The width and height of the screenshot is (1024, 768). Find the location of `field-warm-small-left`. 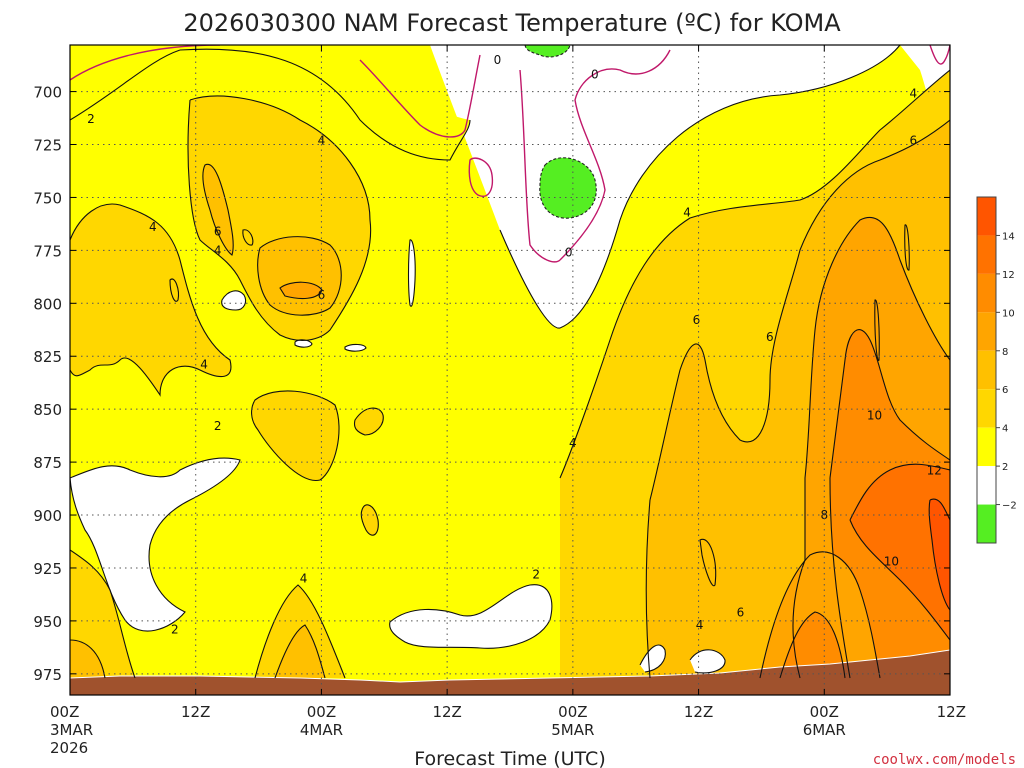

field-warm-small-left is located at coordinates (218, 209).